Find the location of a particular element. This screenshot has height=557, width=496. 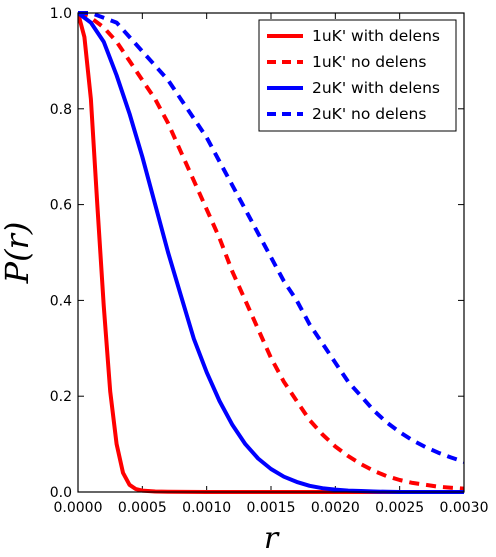

y-tick-label: 0.0 is located at coordinates (61, 493).